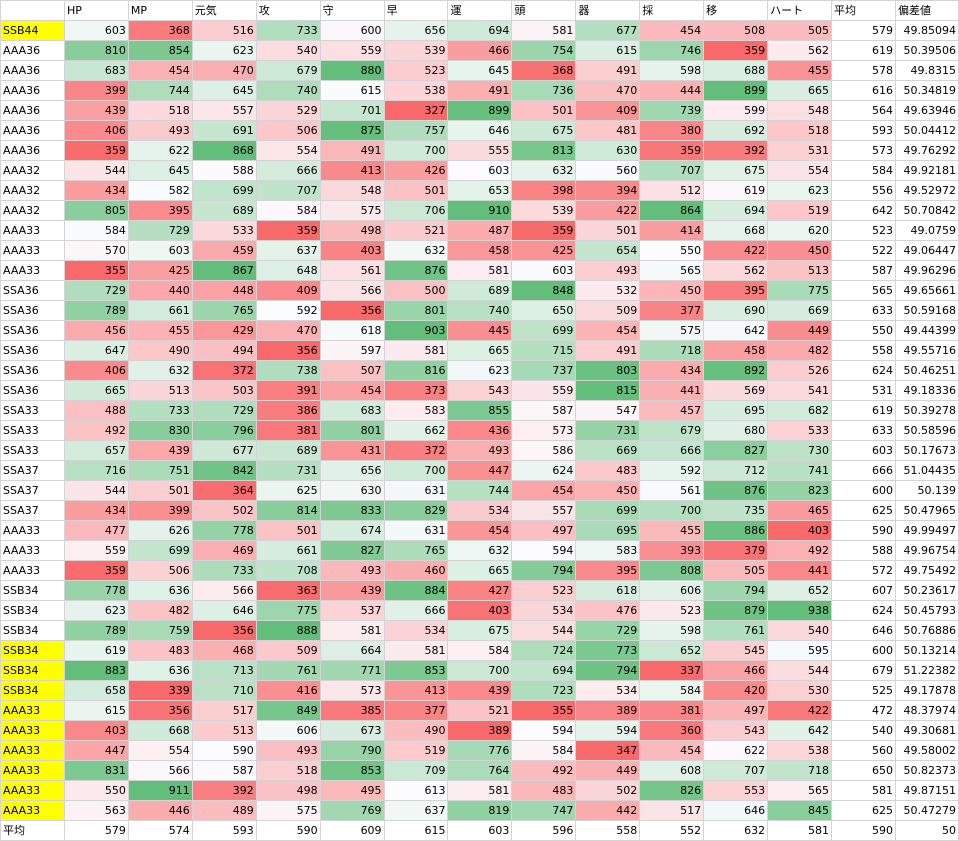  I want to click on stat-cell: 481, so click(608, 130).